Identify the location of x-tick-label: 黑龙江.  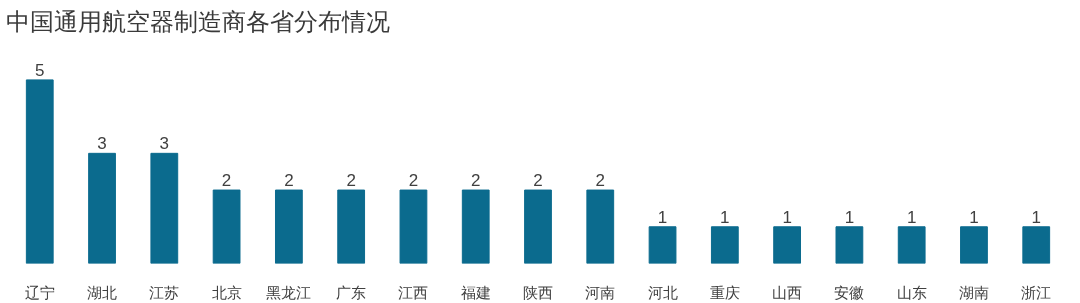
(289, 292).